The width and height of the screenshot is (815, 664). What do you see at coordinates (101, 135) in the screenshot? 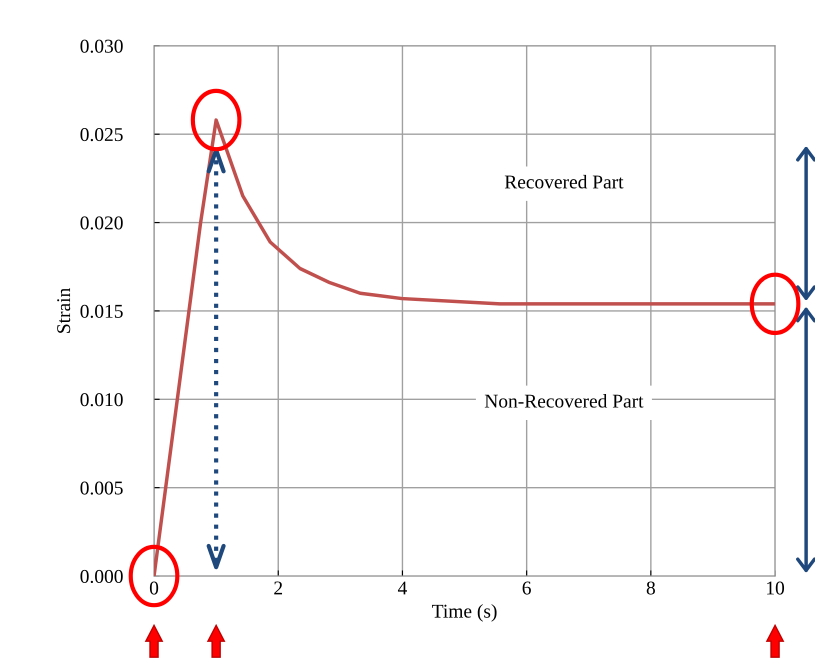
I see `y-tick-label: 0.025` at bounding box center [101, 135].